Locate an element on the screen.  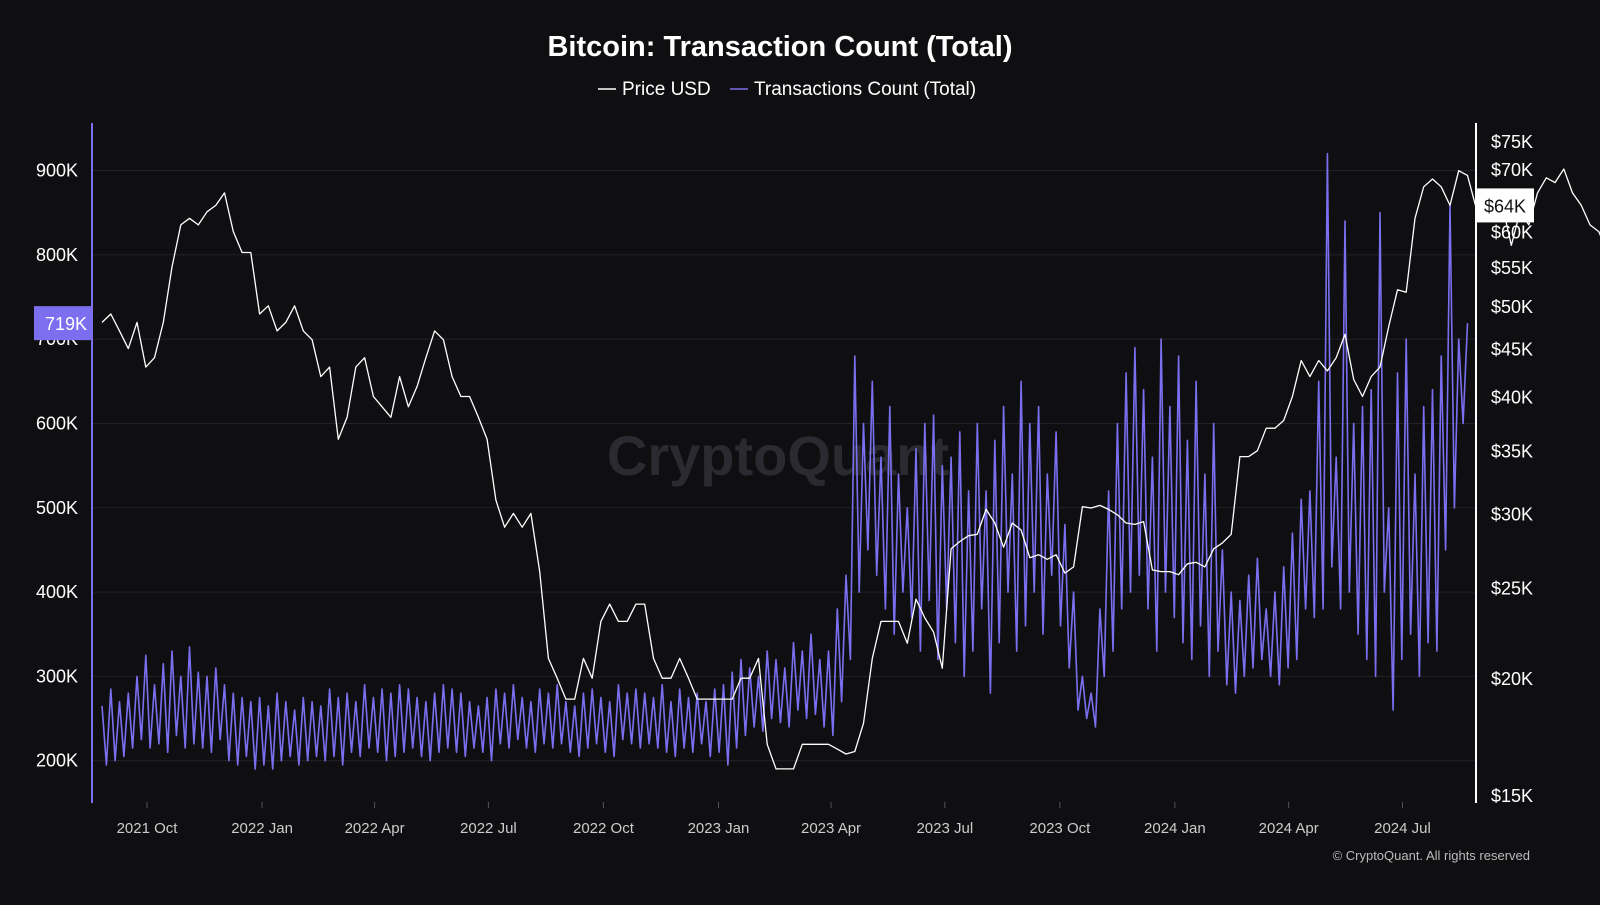
x-tick-label: 2023 Oct is located at coordinates (1060, 828).